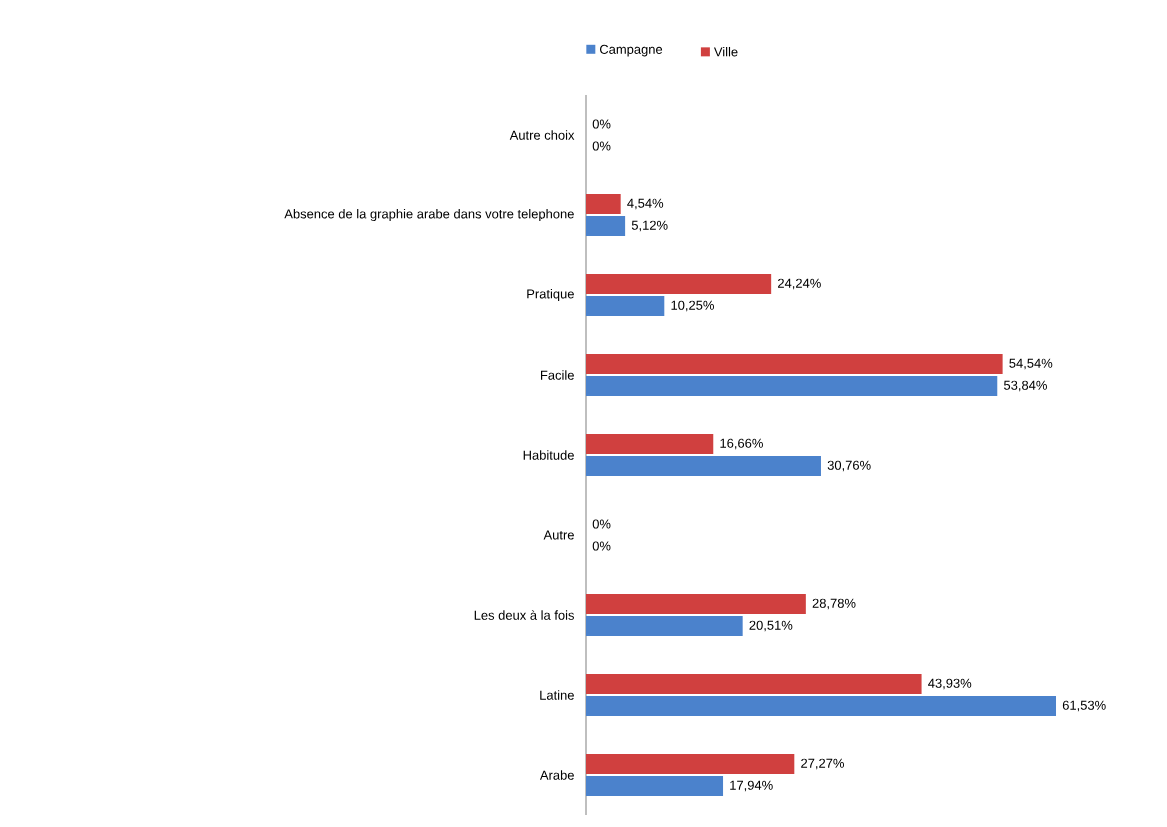 This screenshot has height=827, width=1167. What do you see at coordinates (548, 455) in the screenshot?
I see `y-tick-label: Habitude` at bounding box center [548, 455].